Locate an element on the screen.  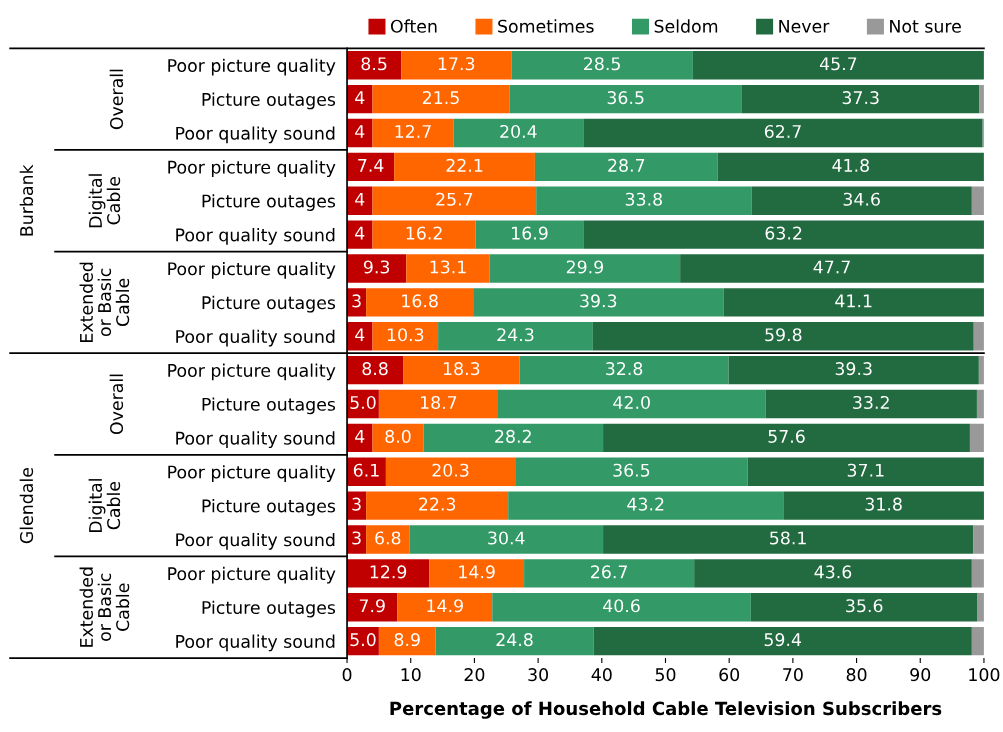
data-label: 37.3 is located at coordinates (860, 98).